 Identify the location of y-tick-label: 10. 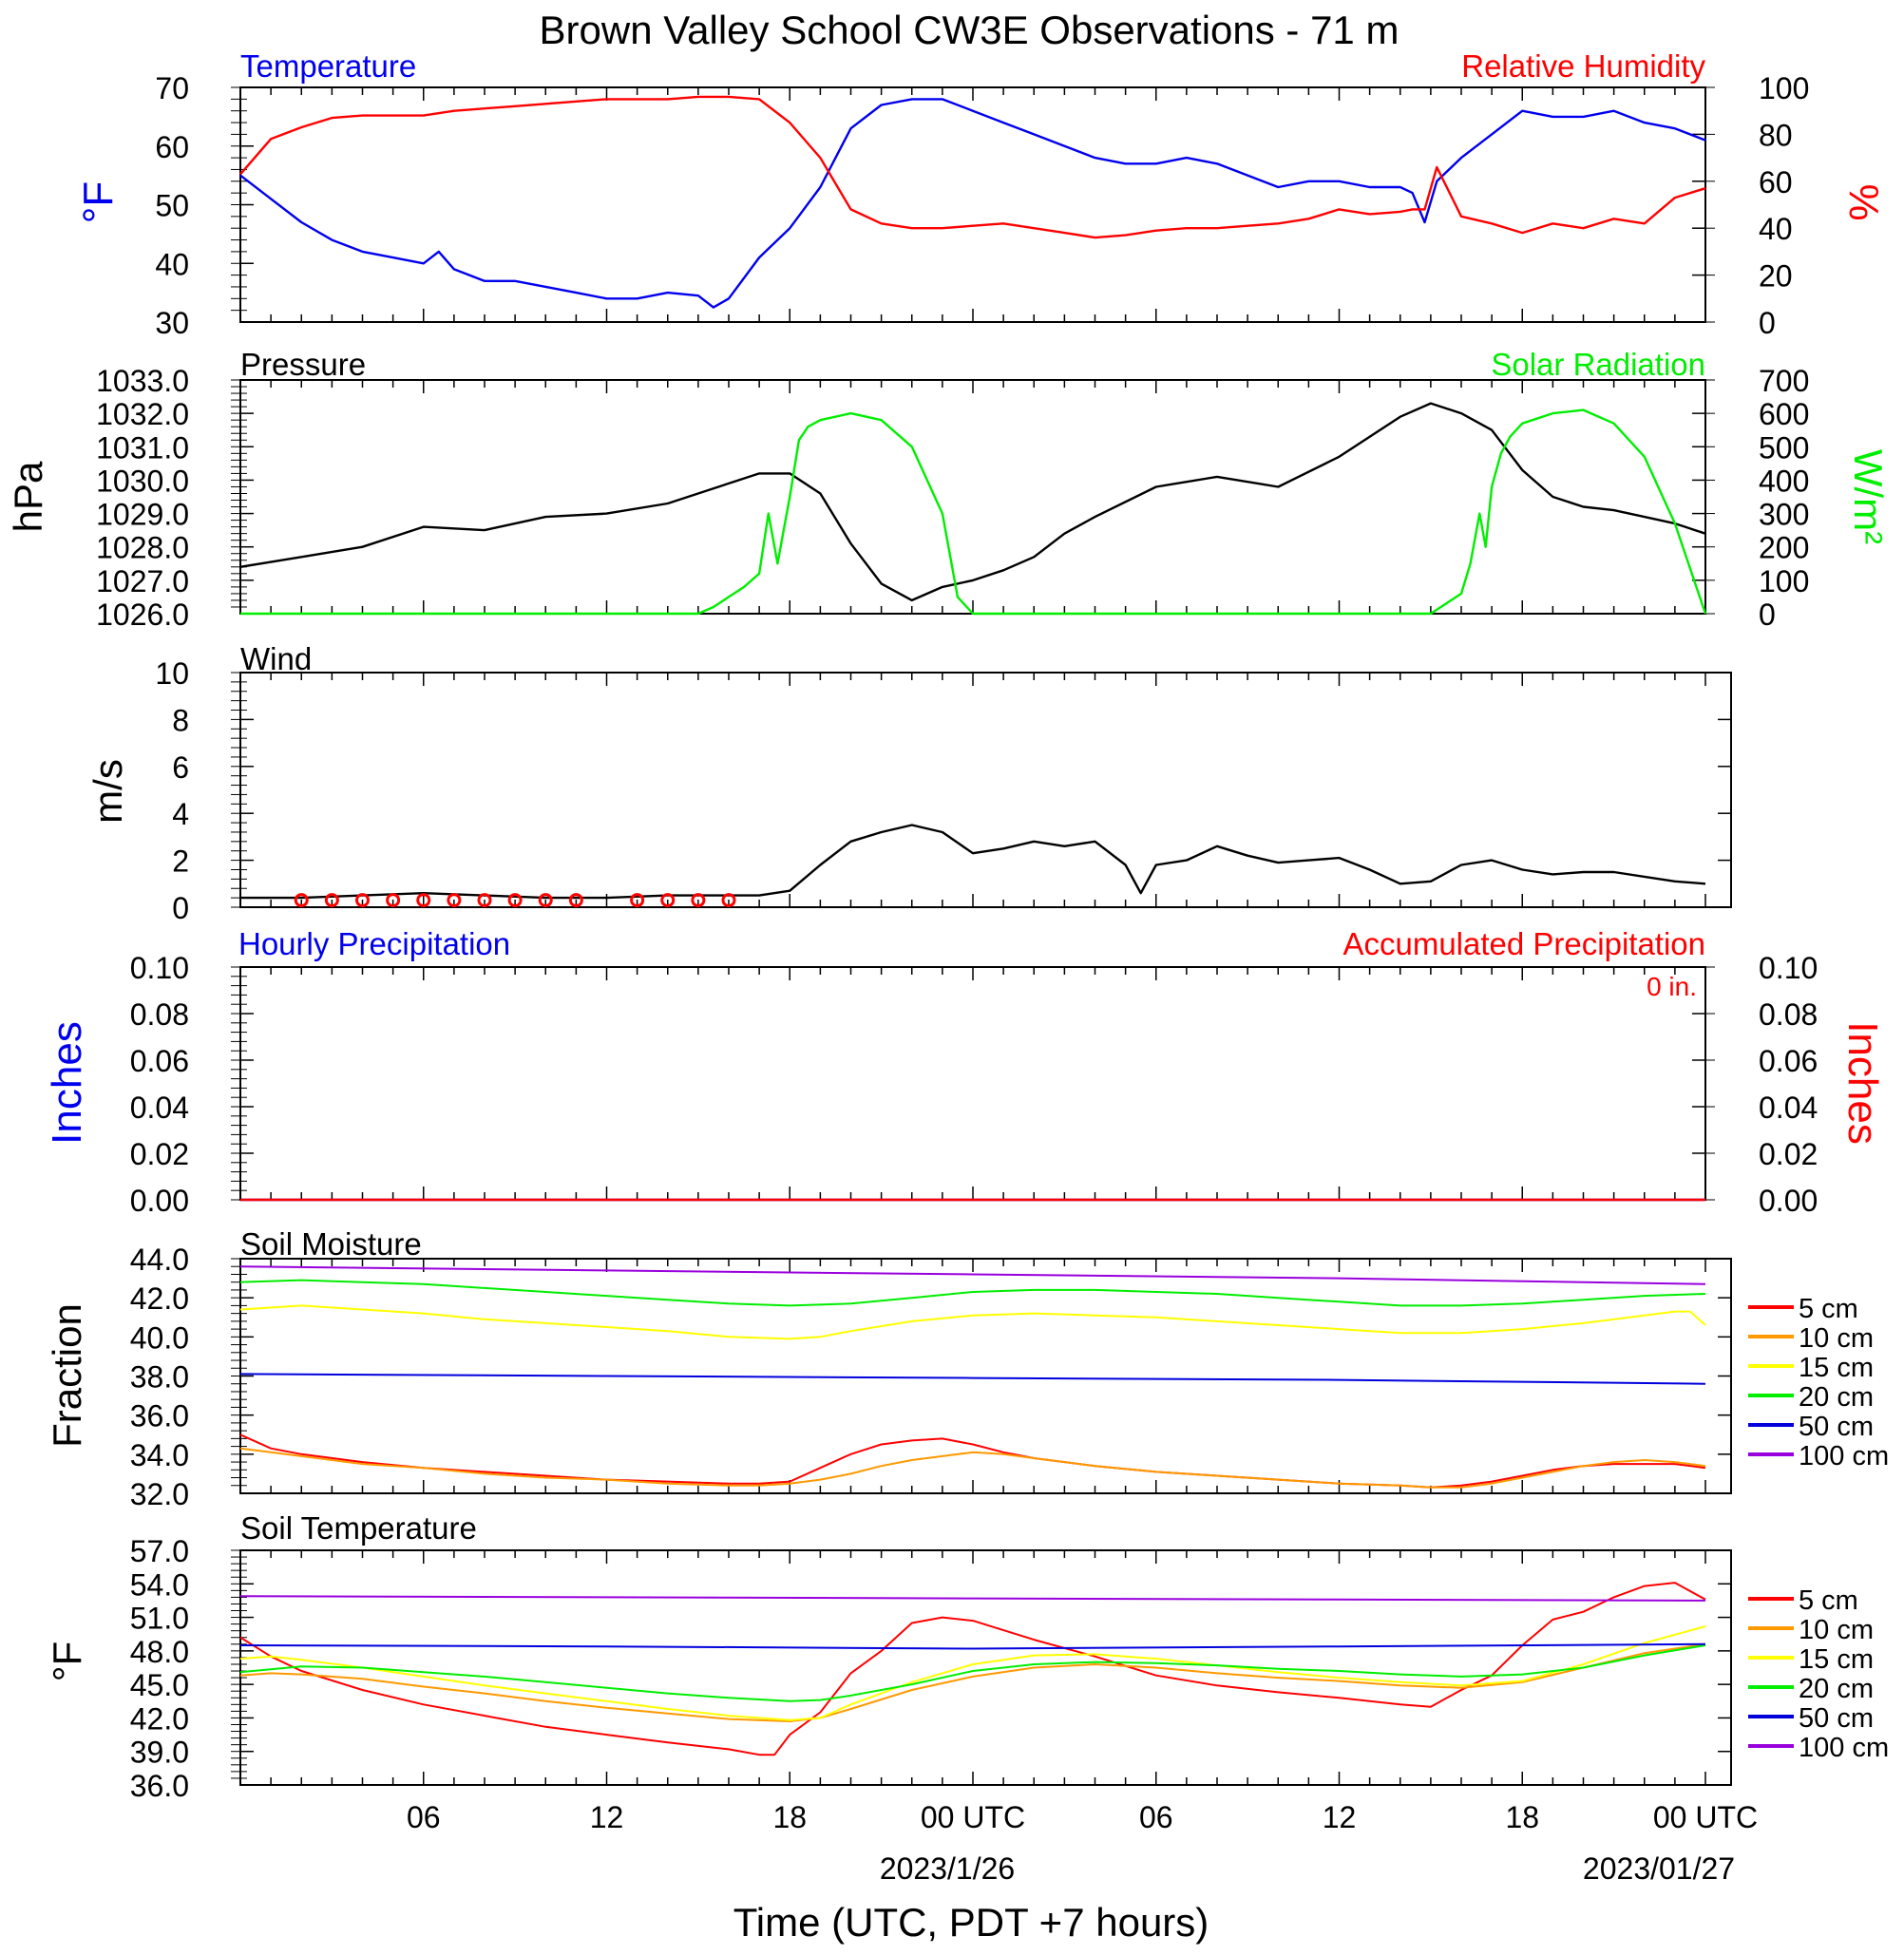
(172, 673).